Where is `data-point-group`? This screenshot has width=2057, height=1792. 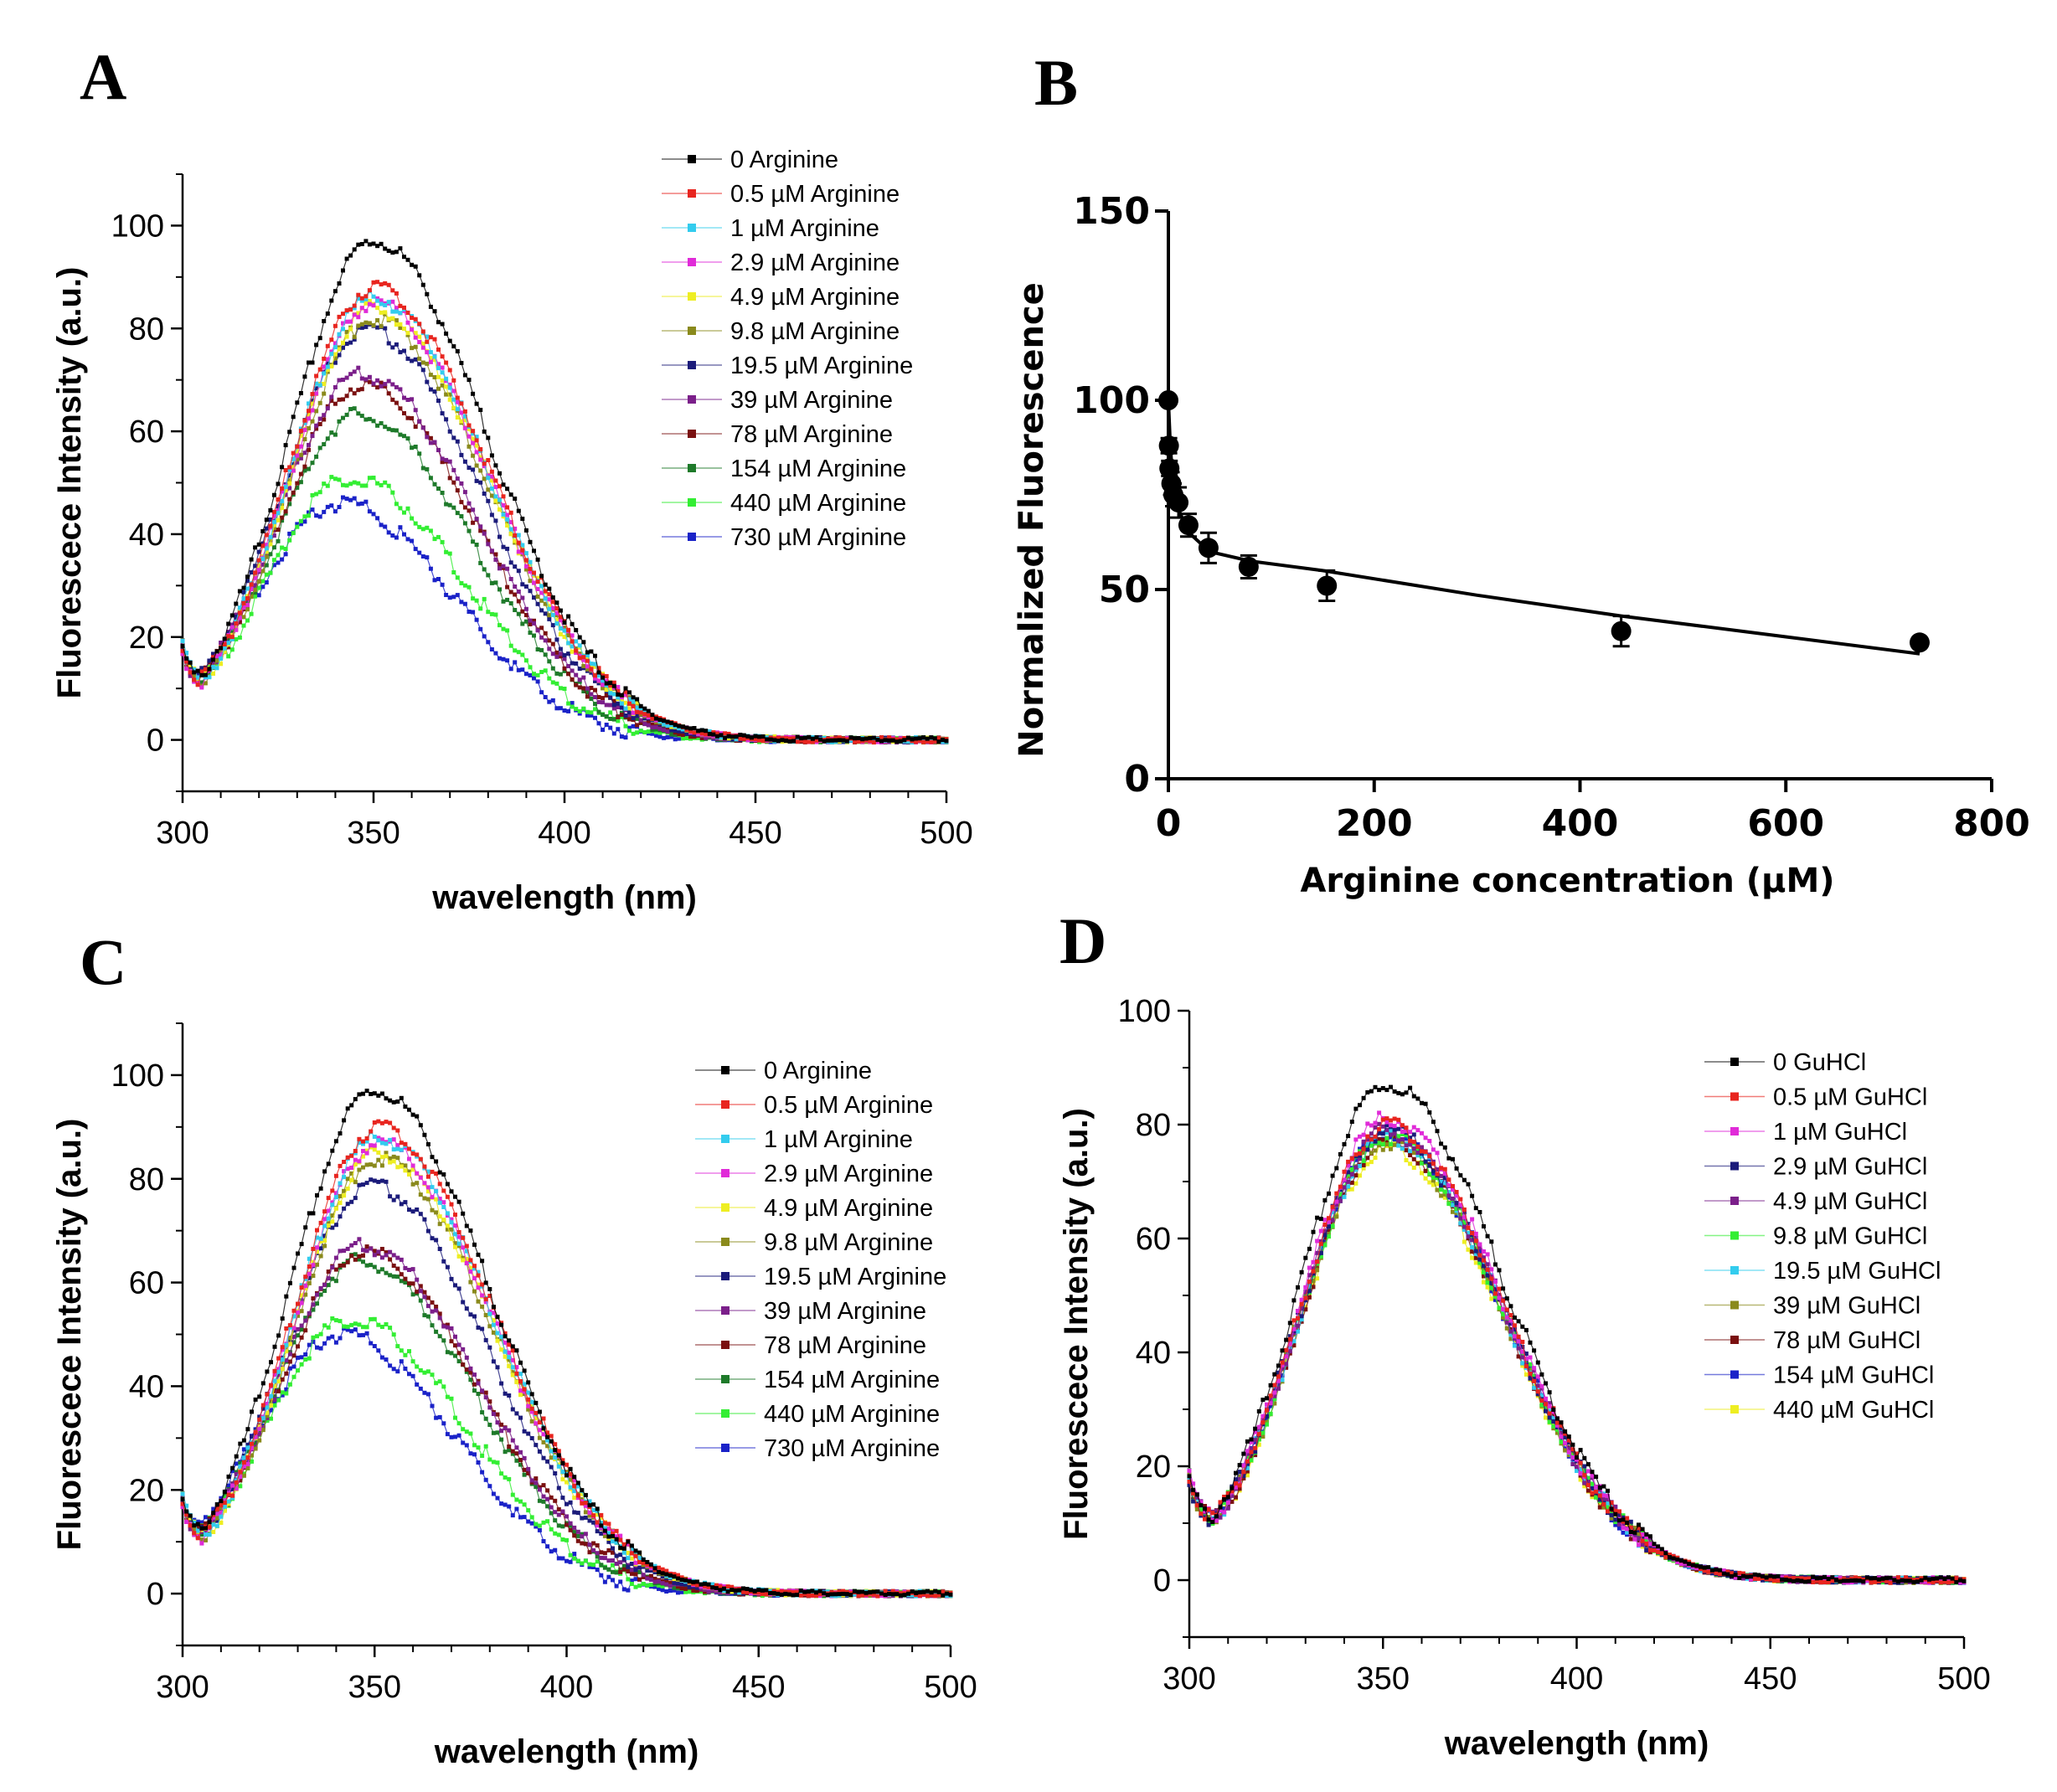
data-point-group is located at coordinates (1188, 525).